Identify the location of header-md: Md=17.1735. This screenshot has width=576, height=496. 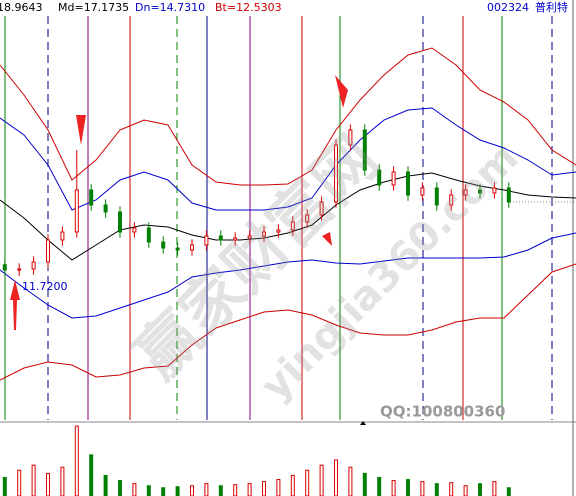
(93, 7).